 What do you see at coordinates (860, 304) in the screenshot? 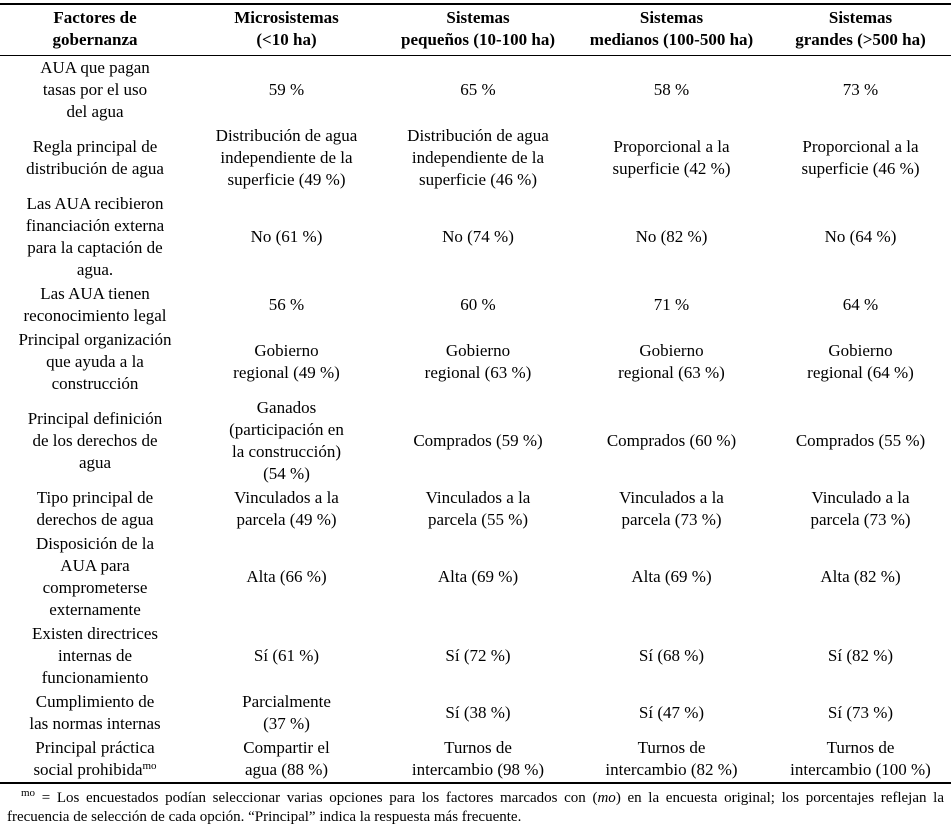
I see `value-cell: 64 %` at bounding box center [860, 304].